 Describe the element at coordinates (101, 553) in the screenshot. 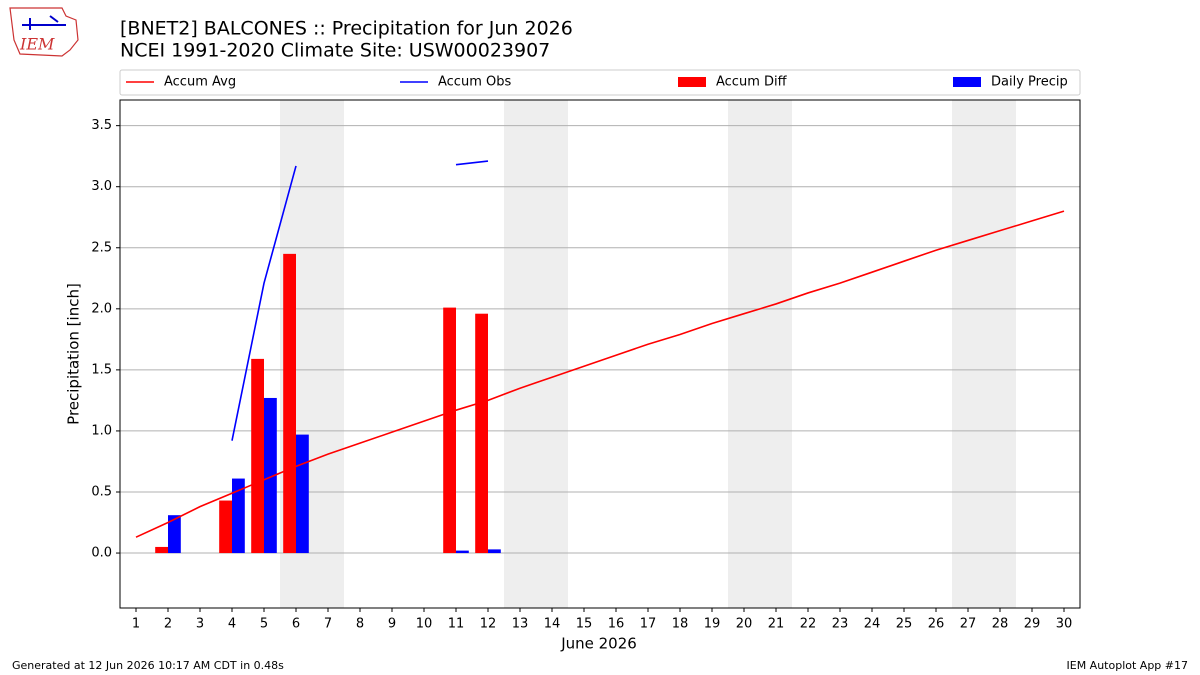

I see `y-tick-label: 0.0` at that location.